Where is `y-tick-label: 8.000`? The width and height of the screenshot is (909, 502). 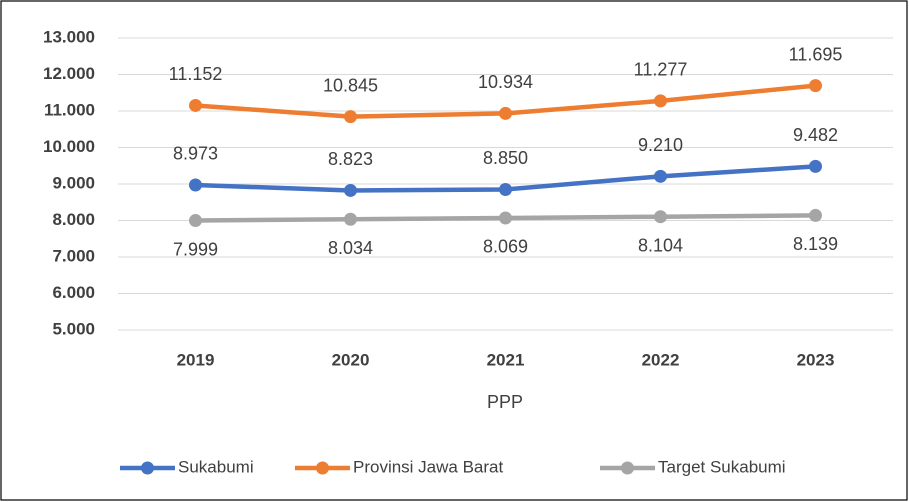 y-tick-label: 8.000 is located at coordinates (73, 219).